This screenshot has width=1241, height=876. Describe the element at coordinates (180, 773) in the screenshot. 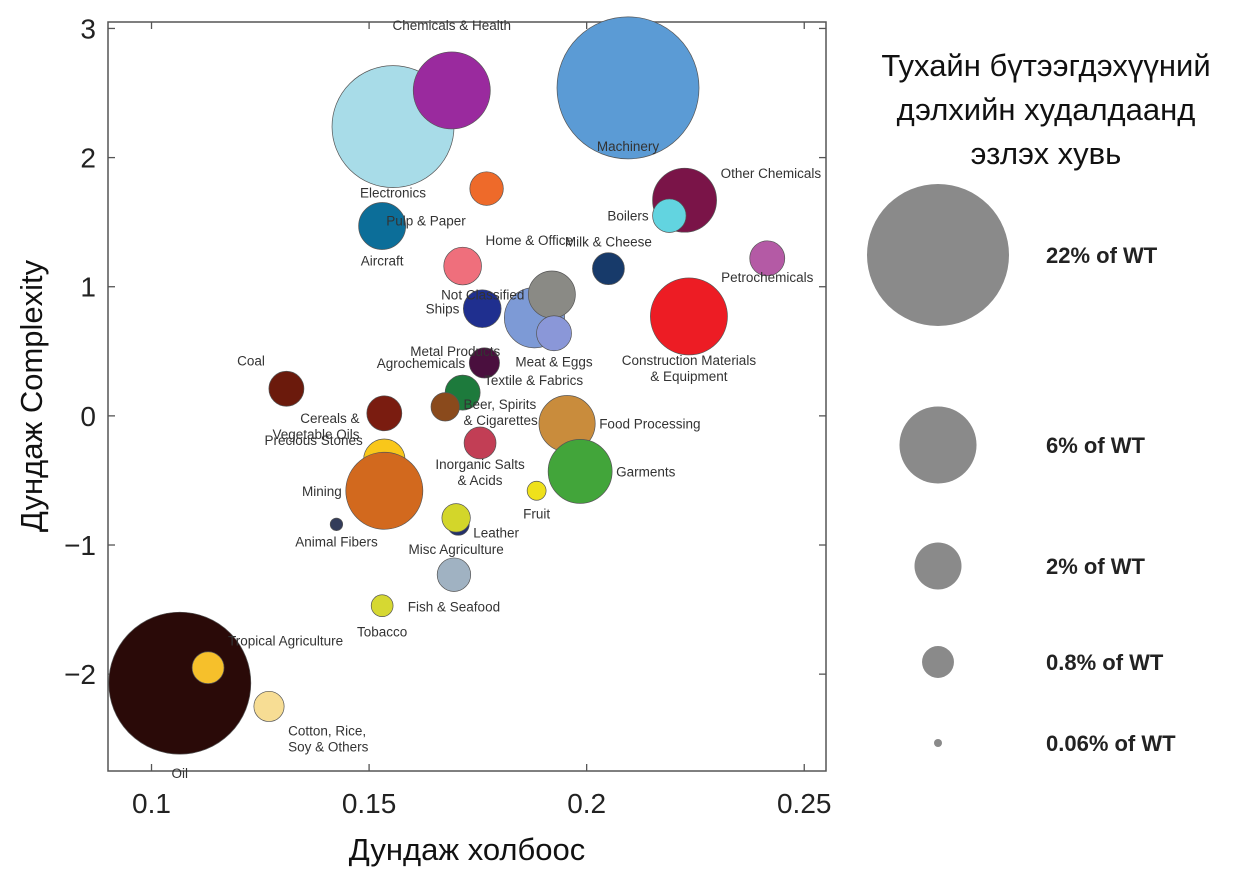

I see `point-label: Oil` at that location.